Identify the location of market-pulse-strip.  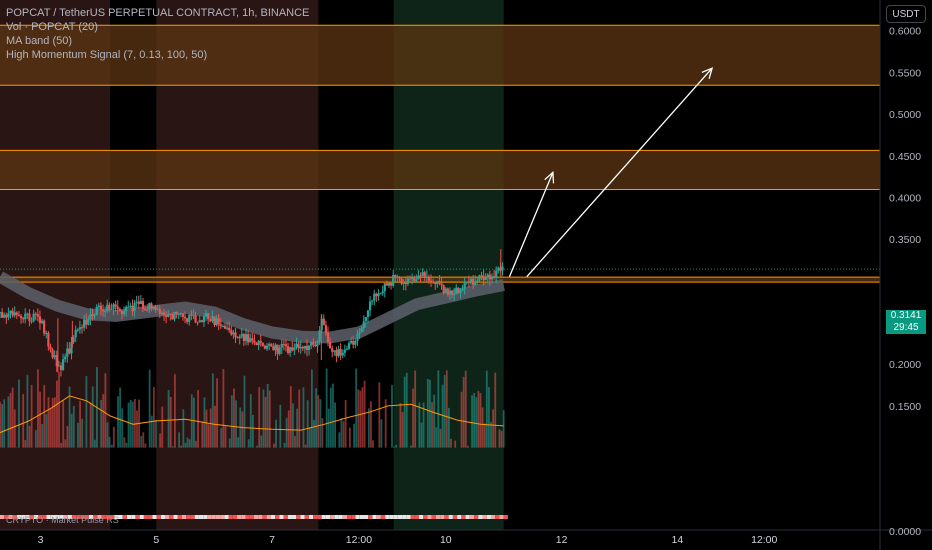
(254, 517).